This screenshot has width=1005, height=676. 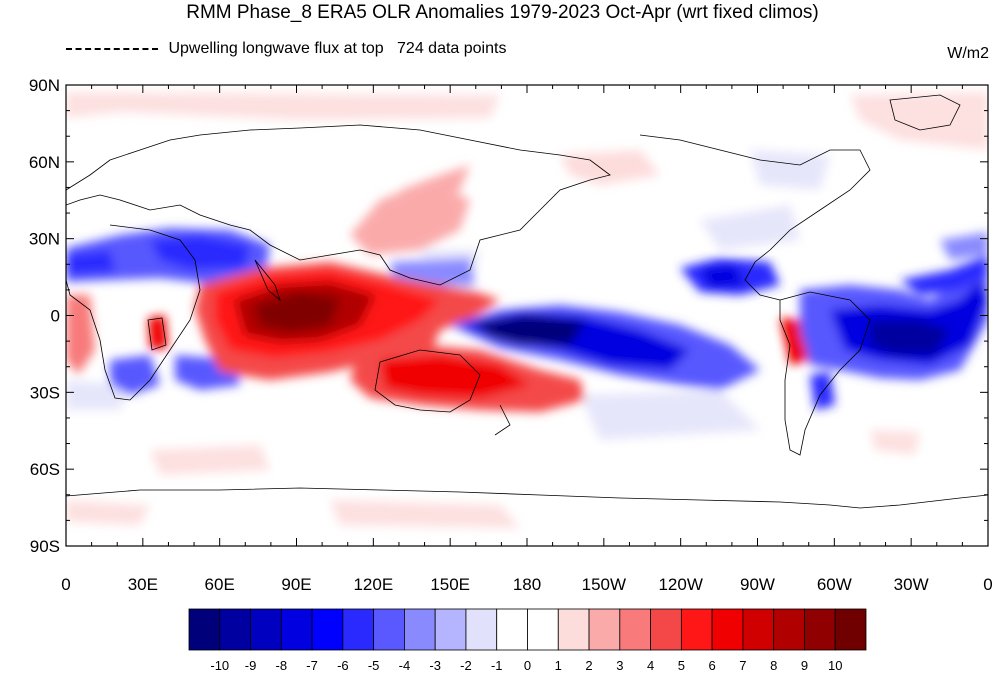 I want to click on longitude-label: 90E, so click(x=296, y=584).